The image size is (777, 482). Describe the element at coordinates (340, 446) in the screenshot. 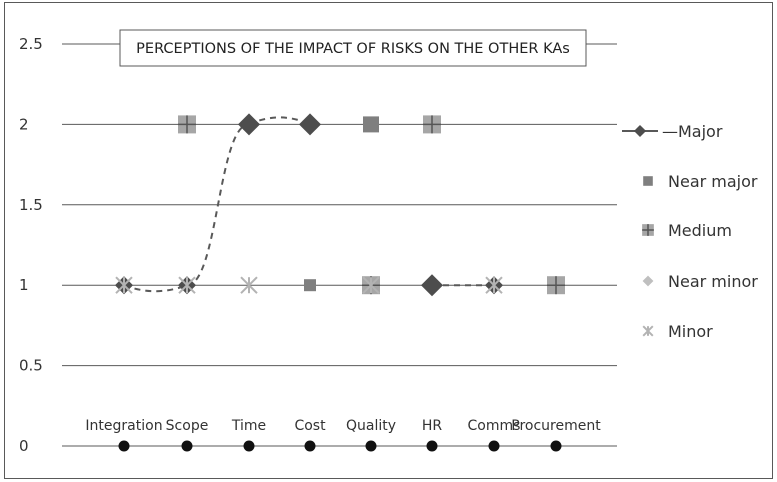

I see `baseline-markers` at that location.